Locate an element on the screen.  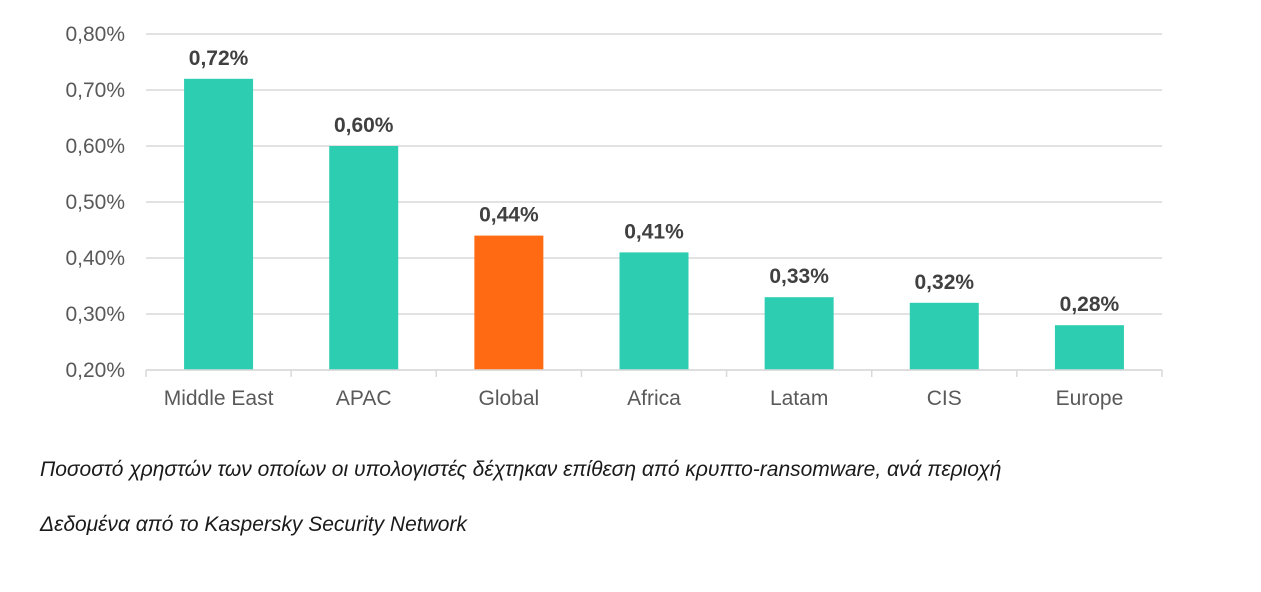
x-tick-label: Global is located at coordinates (509, 398).